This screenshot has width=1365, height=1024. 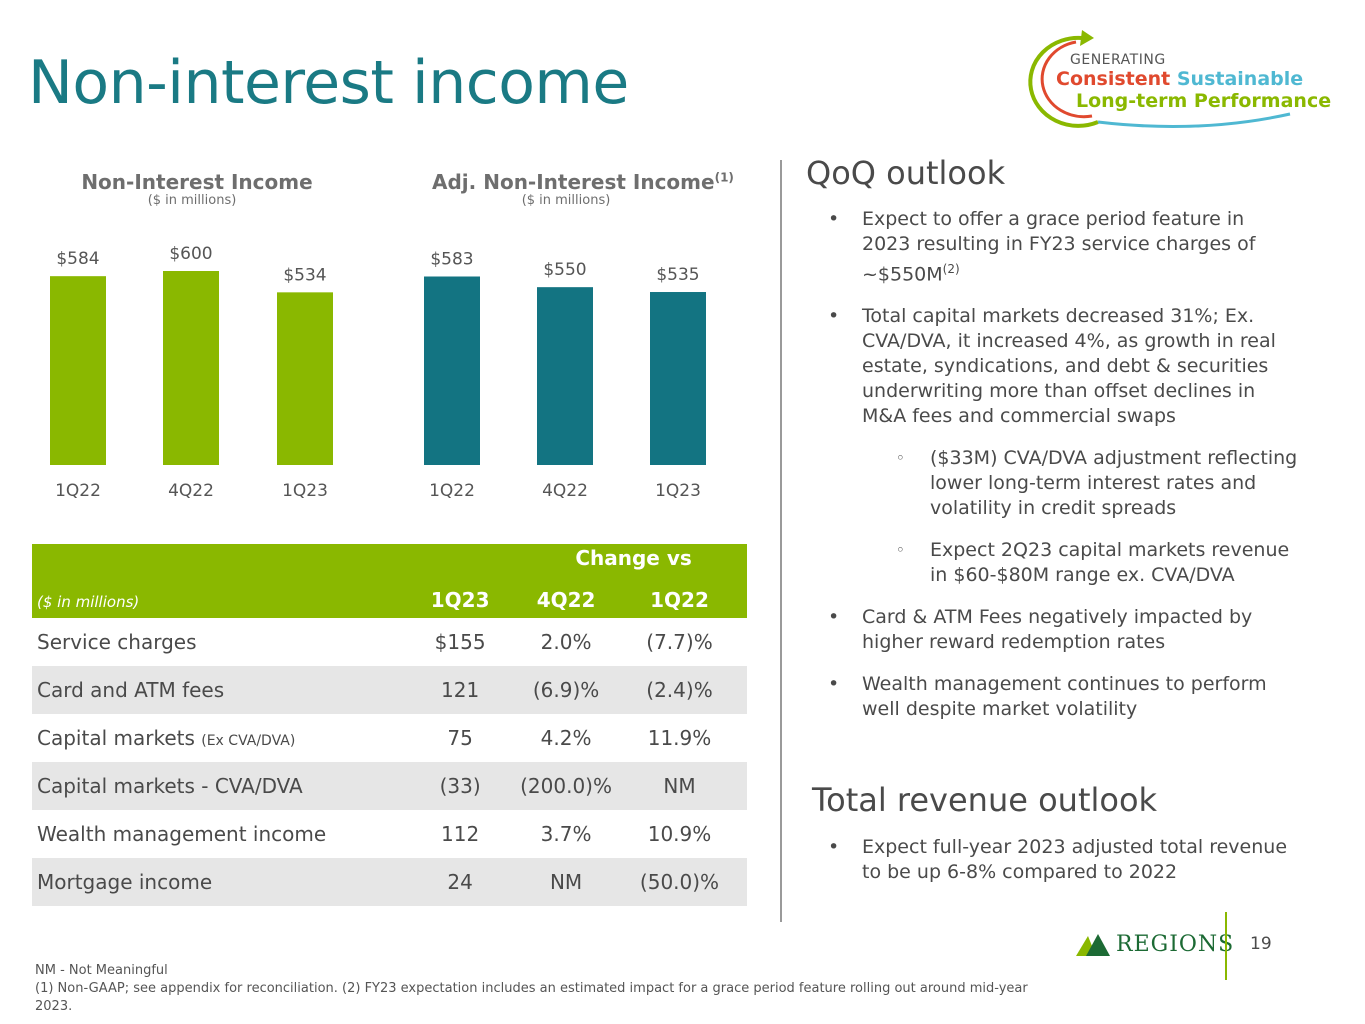 What do you see at coordinates (170, 786) in the screenshot?
I see `row-label-text: Capital markets - CVA/DVA` at bounding box center [170, 786].